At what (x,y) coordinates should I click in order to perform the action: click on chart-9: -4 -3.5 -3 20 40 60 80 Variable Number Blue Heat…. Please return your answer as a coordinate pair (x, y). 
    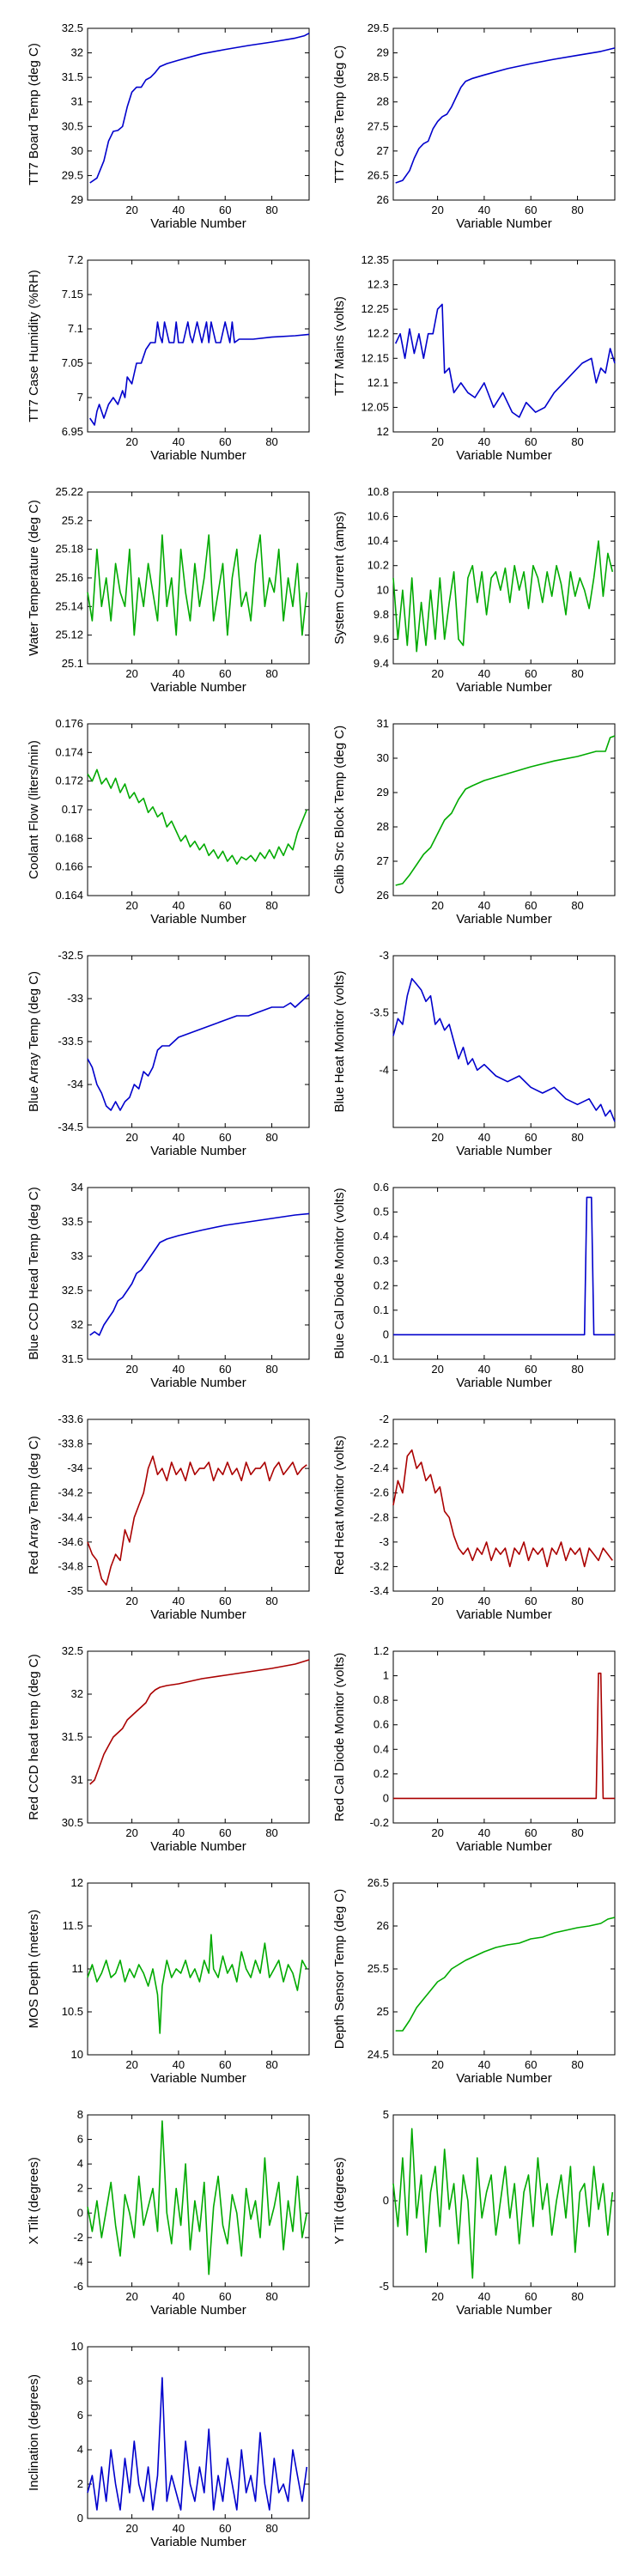
    Looking at the image, I should click on (474, 1053).